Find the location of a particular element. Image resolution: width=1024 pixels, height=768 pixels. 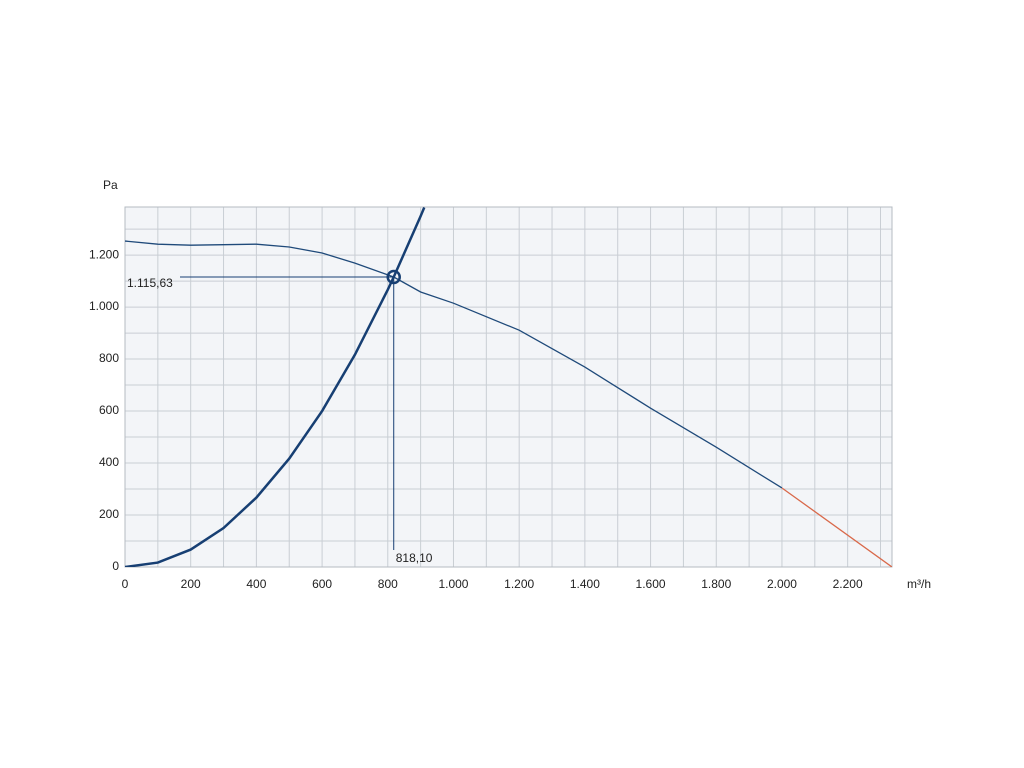

x-tick-label: 800 is located at coordinates (388, 584).